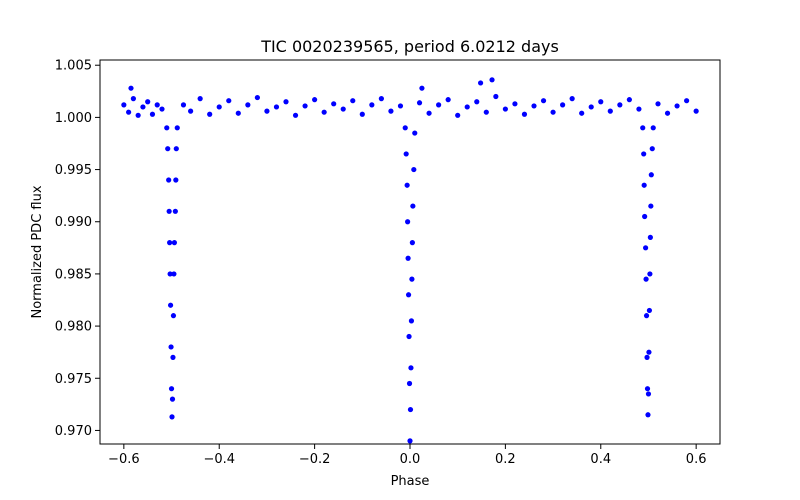 The image size is (800, 500). I want to click on x-tick-label: 0.4, so click(600, 459).